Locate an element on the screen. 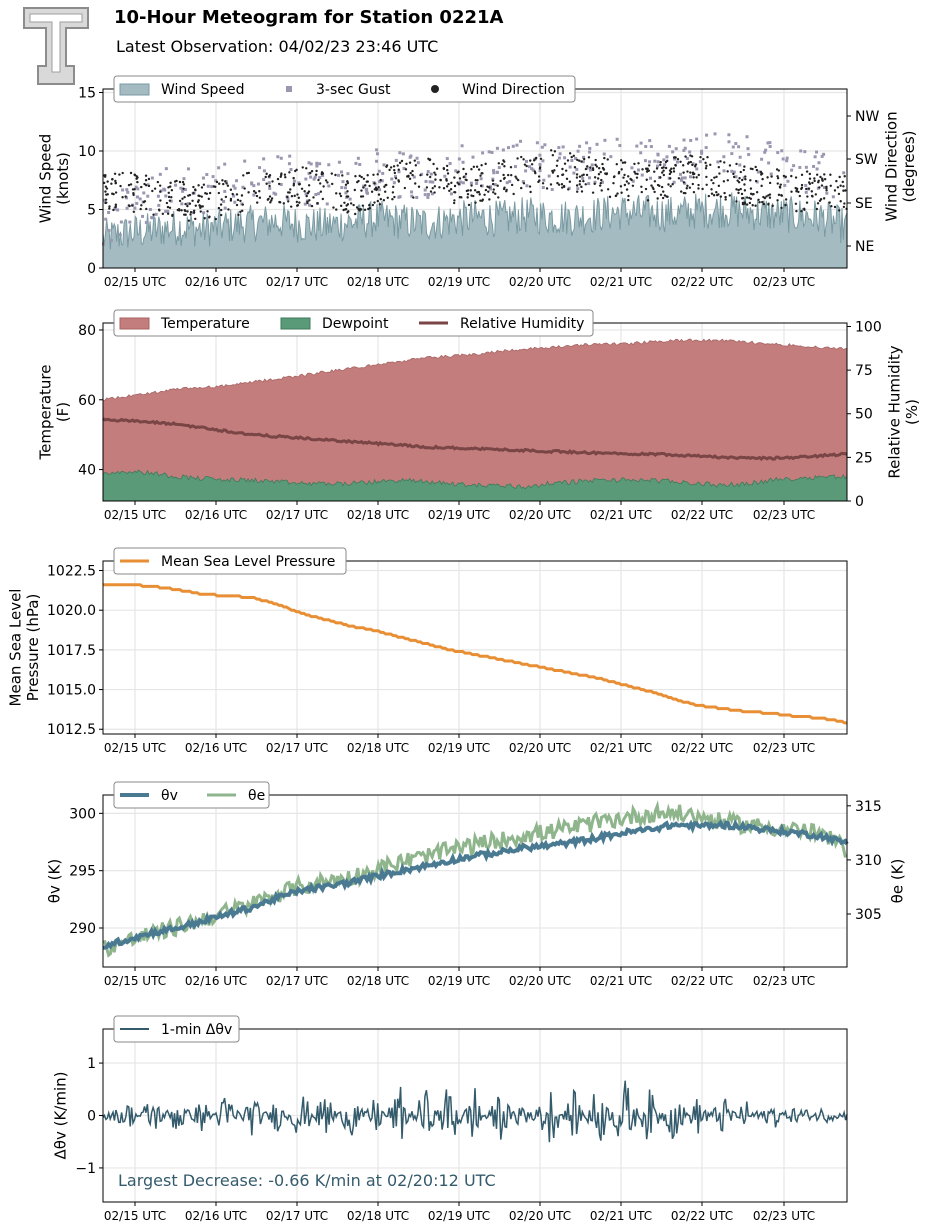 The height and width of the screenshot is (1231, 927). legend-item: Dewpoint is located at coordinates (334, 324).